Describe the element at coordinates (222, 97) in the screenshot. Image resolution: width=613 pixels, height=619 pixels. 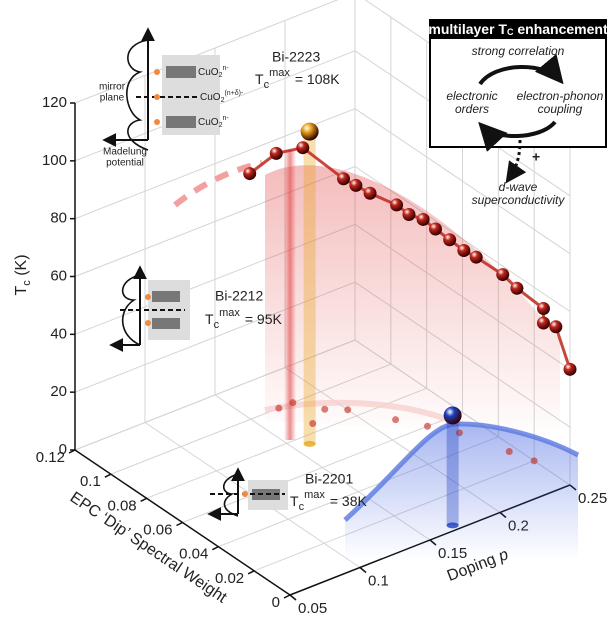
I see `layer-label: CuO2(n+δ)-` at that location.